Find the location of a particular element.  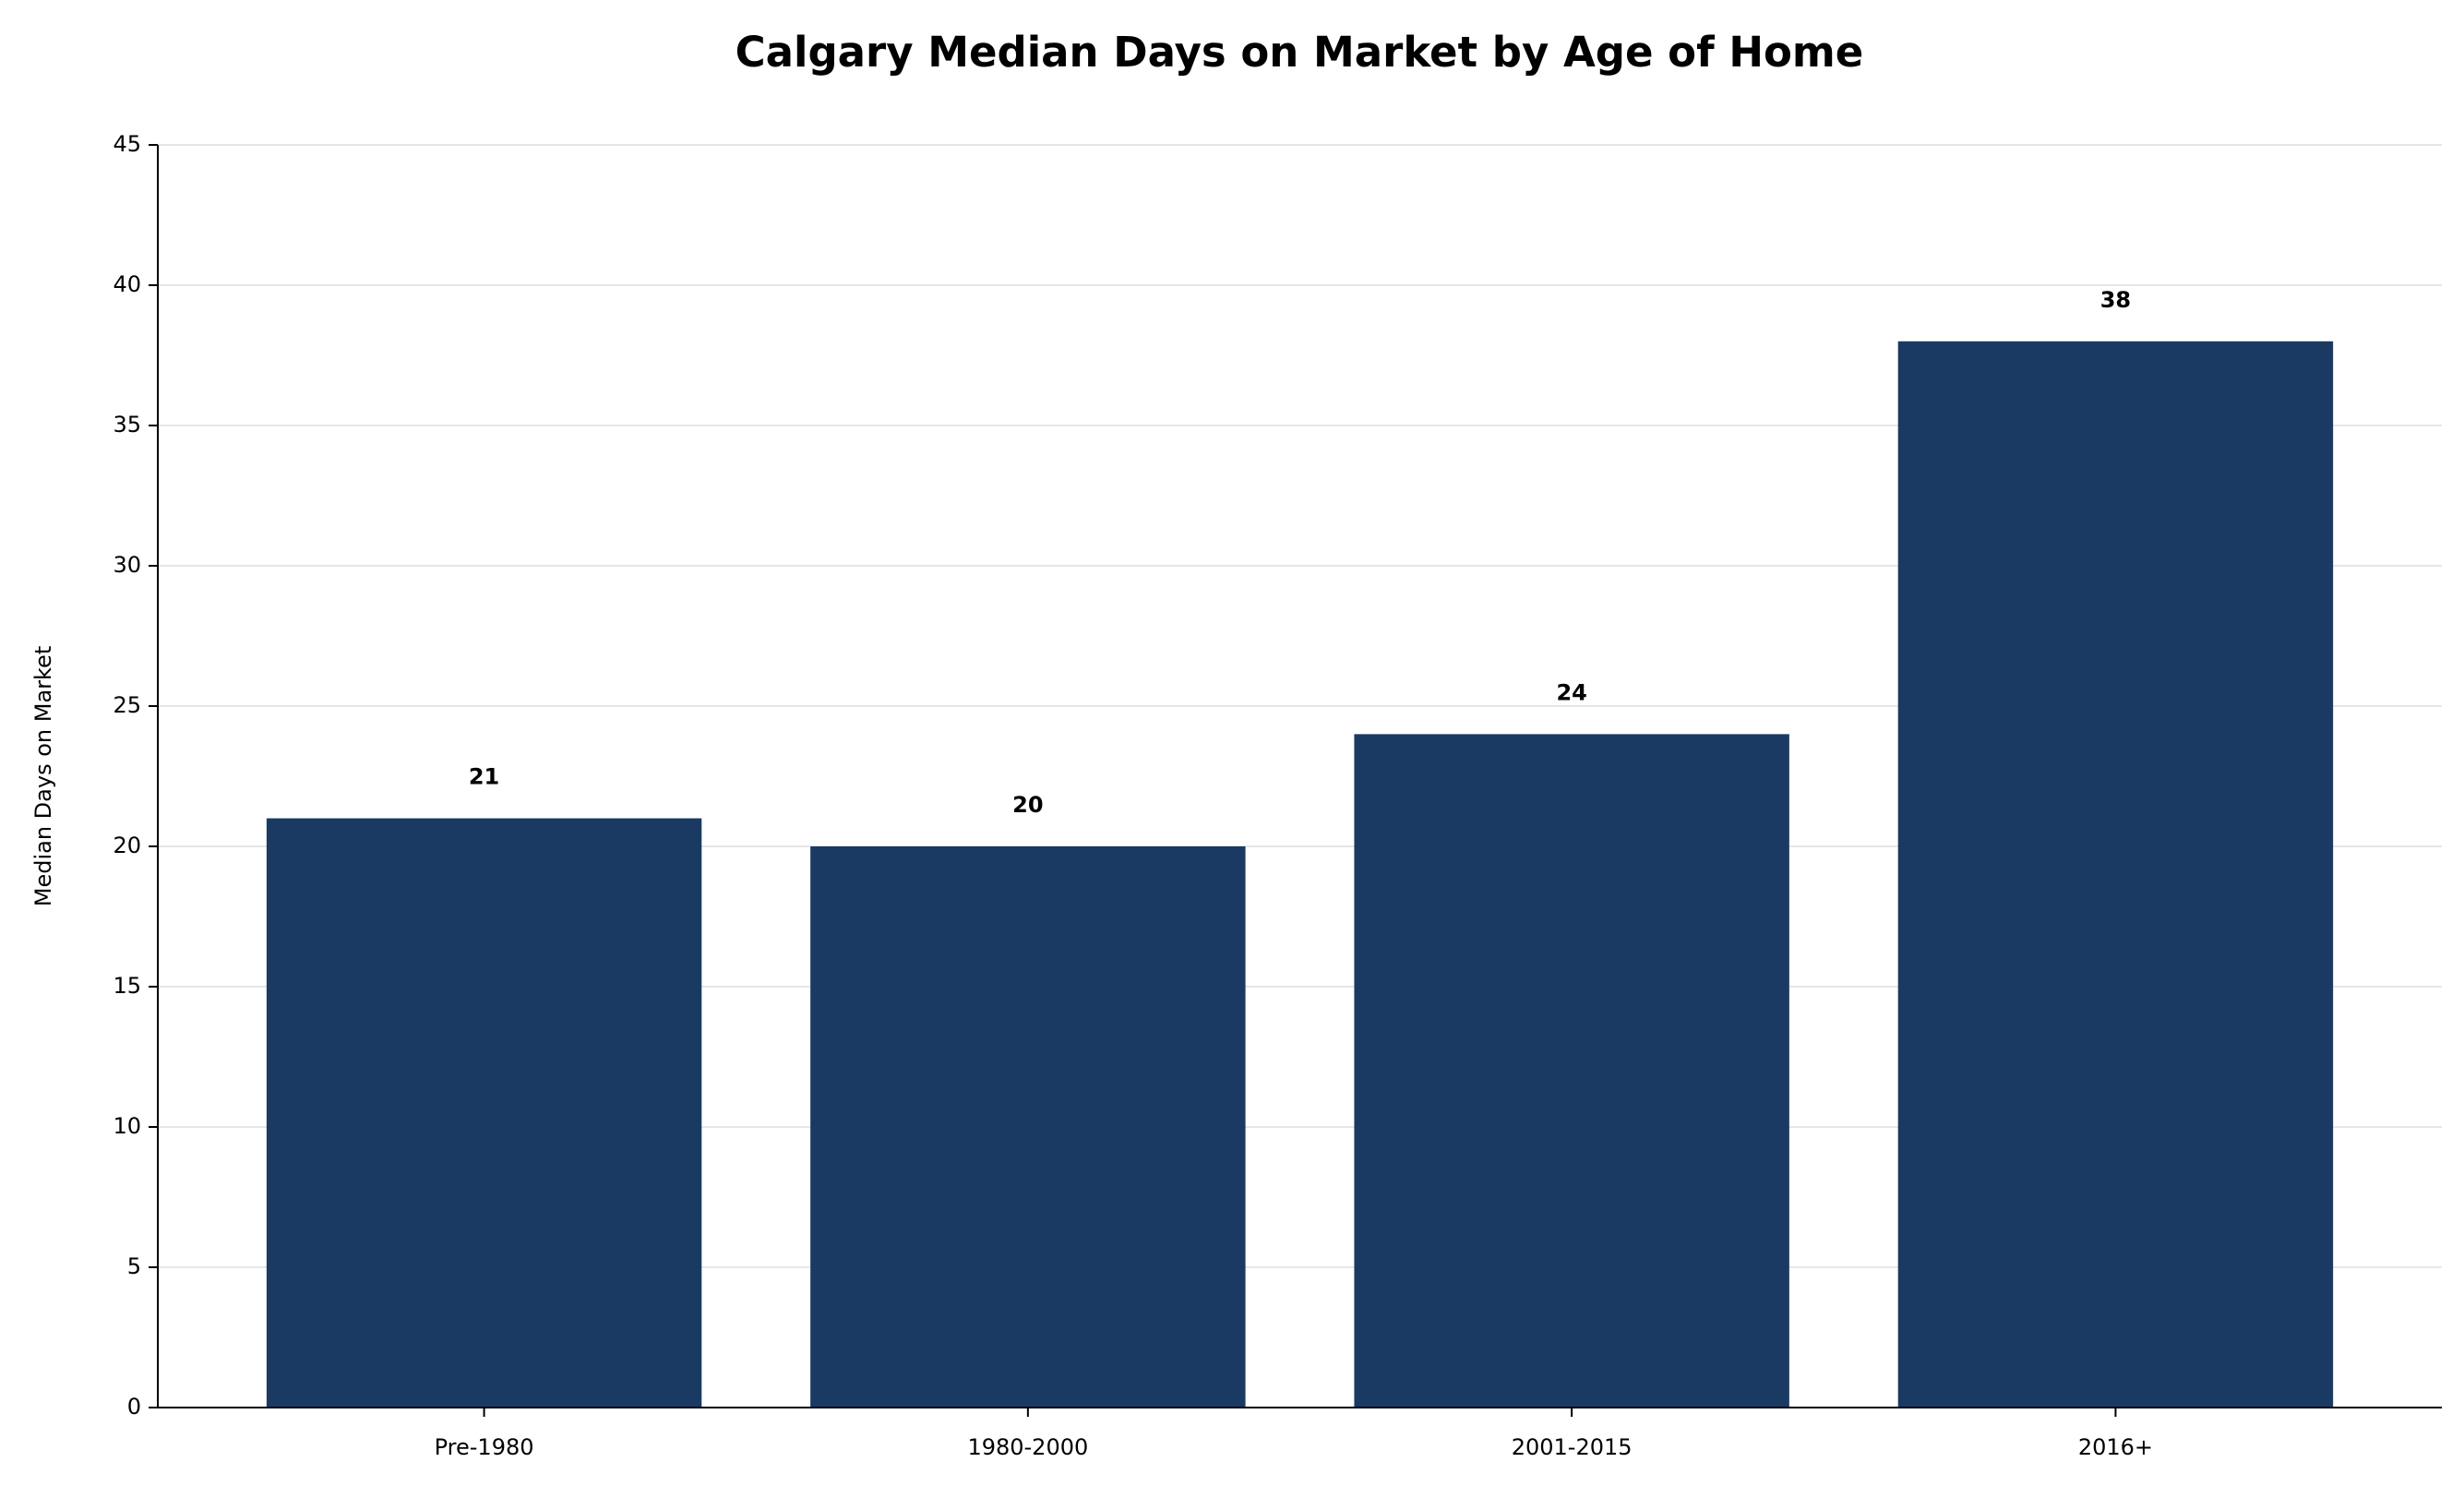

value-label: 24 is located at coordinates (1571, 692).